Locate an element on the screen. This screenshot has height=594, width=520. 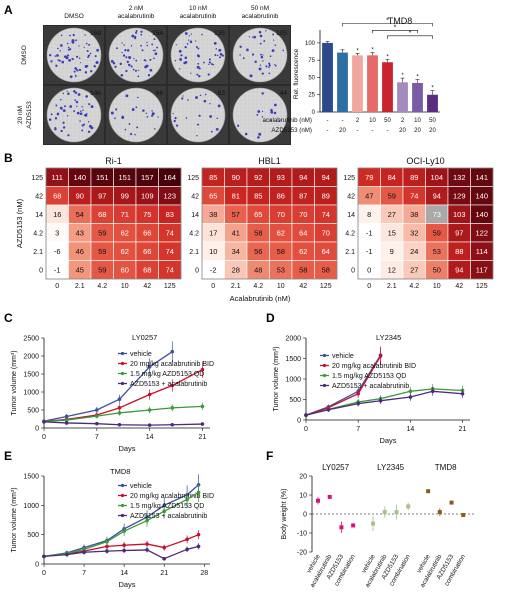
heatmap-col-label: 2.1 is located at coordinates (392, 286).